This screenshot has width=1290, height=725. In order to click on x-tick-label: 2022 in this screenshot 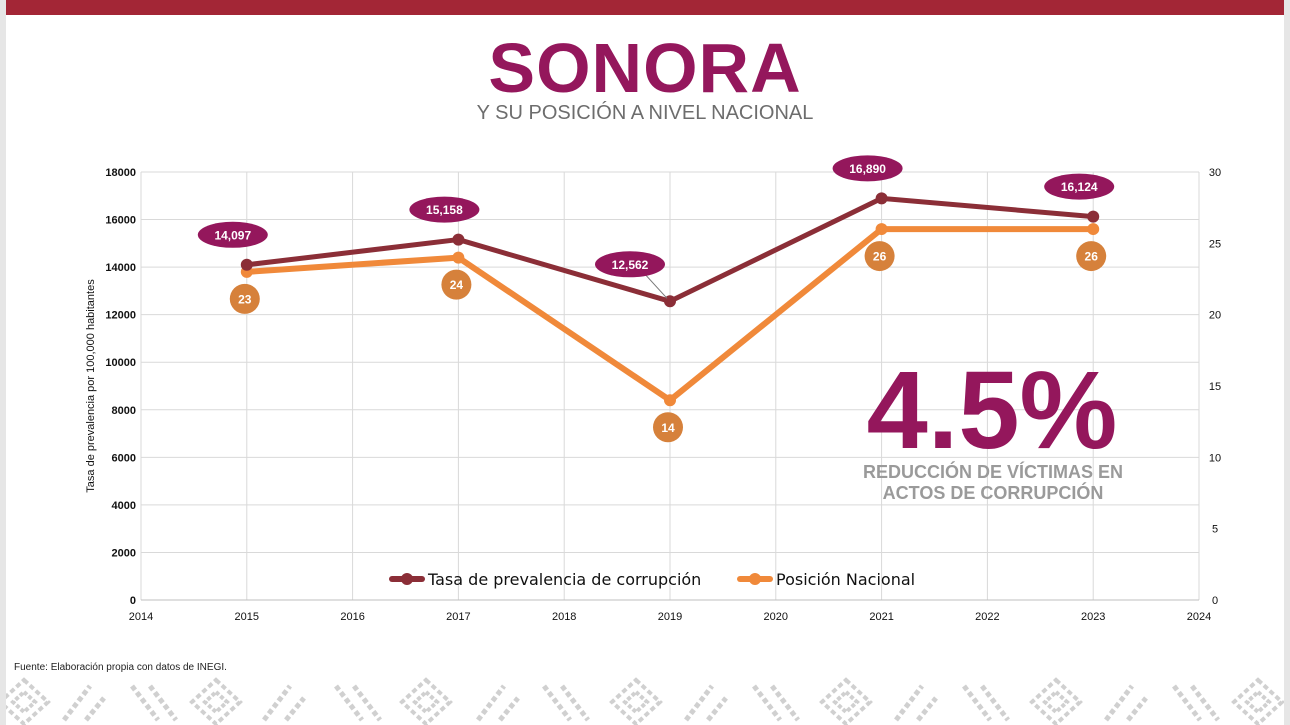, I will do `click(987, 617)`.